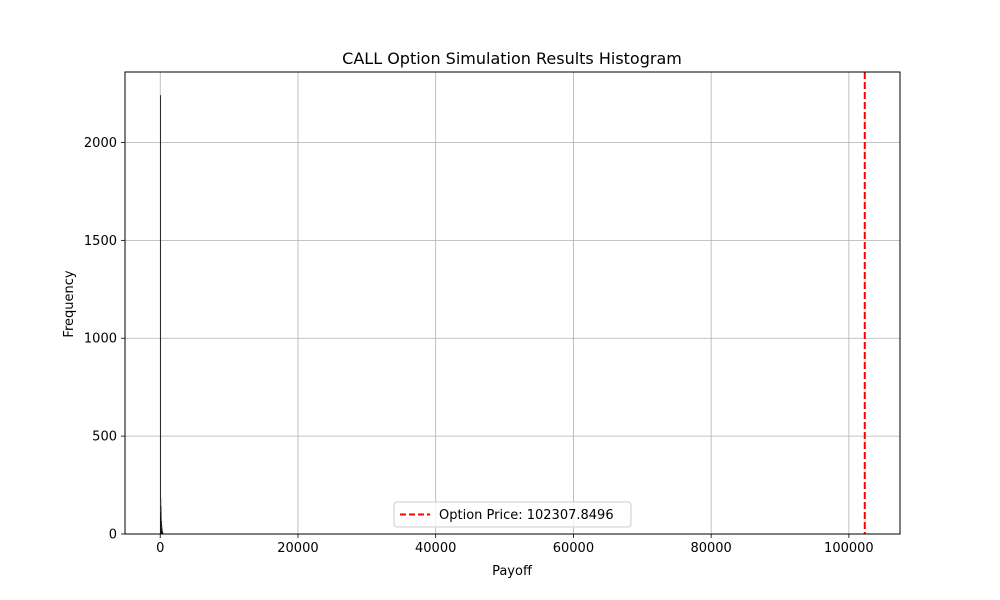  Describe the element at coordinates (160, 548) in the screenshot. I see `x-tick-label: 0` at that location.